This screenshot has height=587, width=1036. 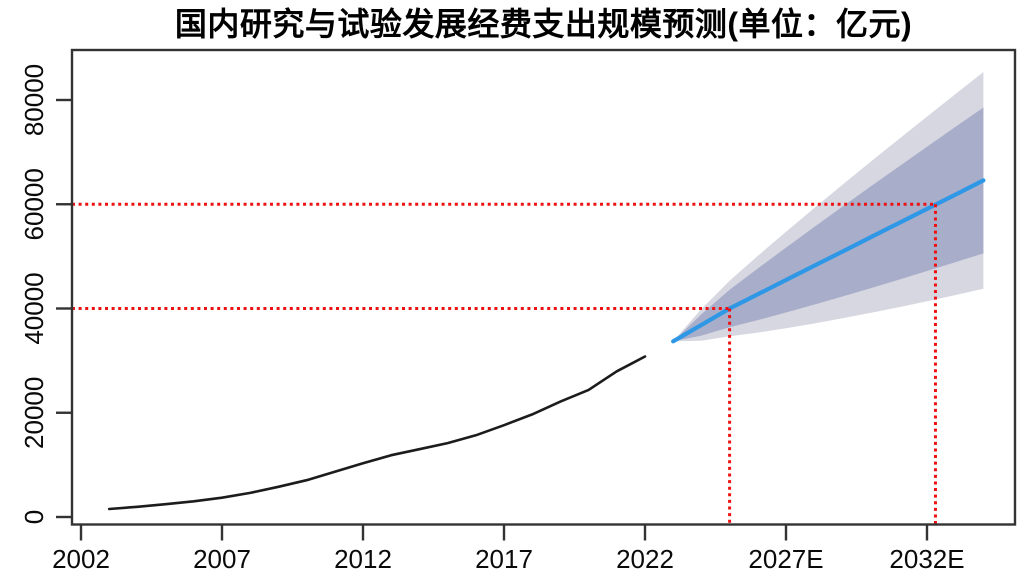 I want to click on x-tick-label-2007: 2007, so click(x=222, y=559).